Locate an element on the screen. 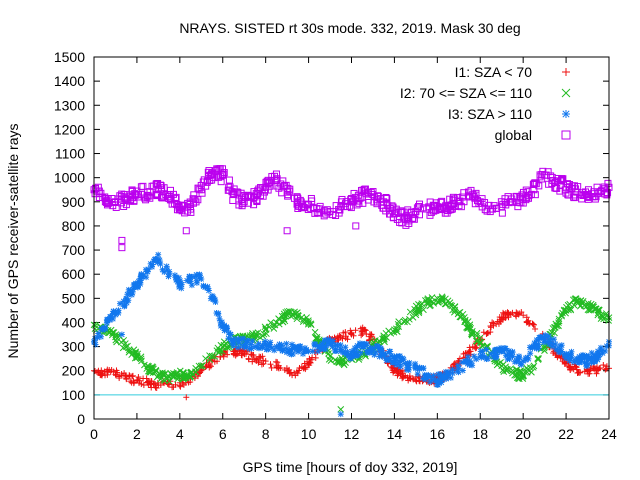 This screenshot has height=480, width=640. legend-label: global is located at coordinates (513, 135).